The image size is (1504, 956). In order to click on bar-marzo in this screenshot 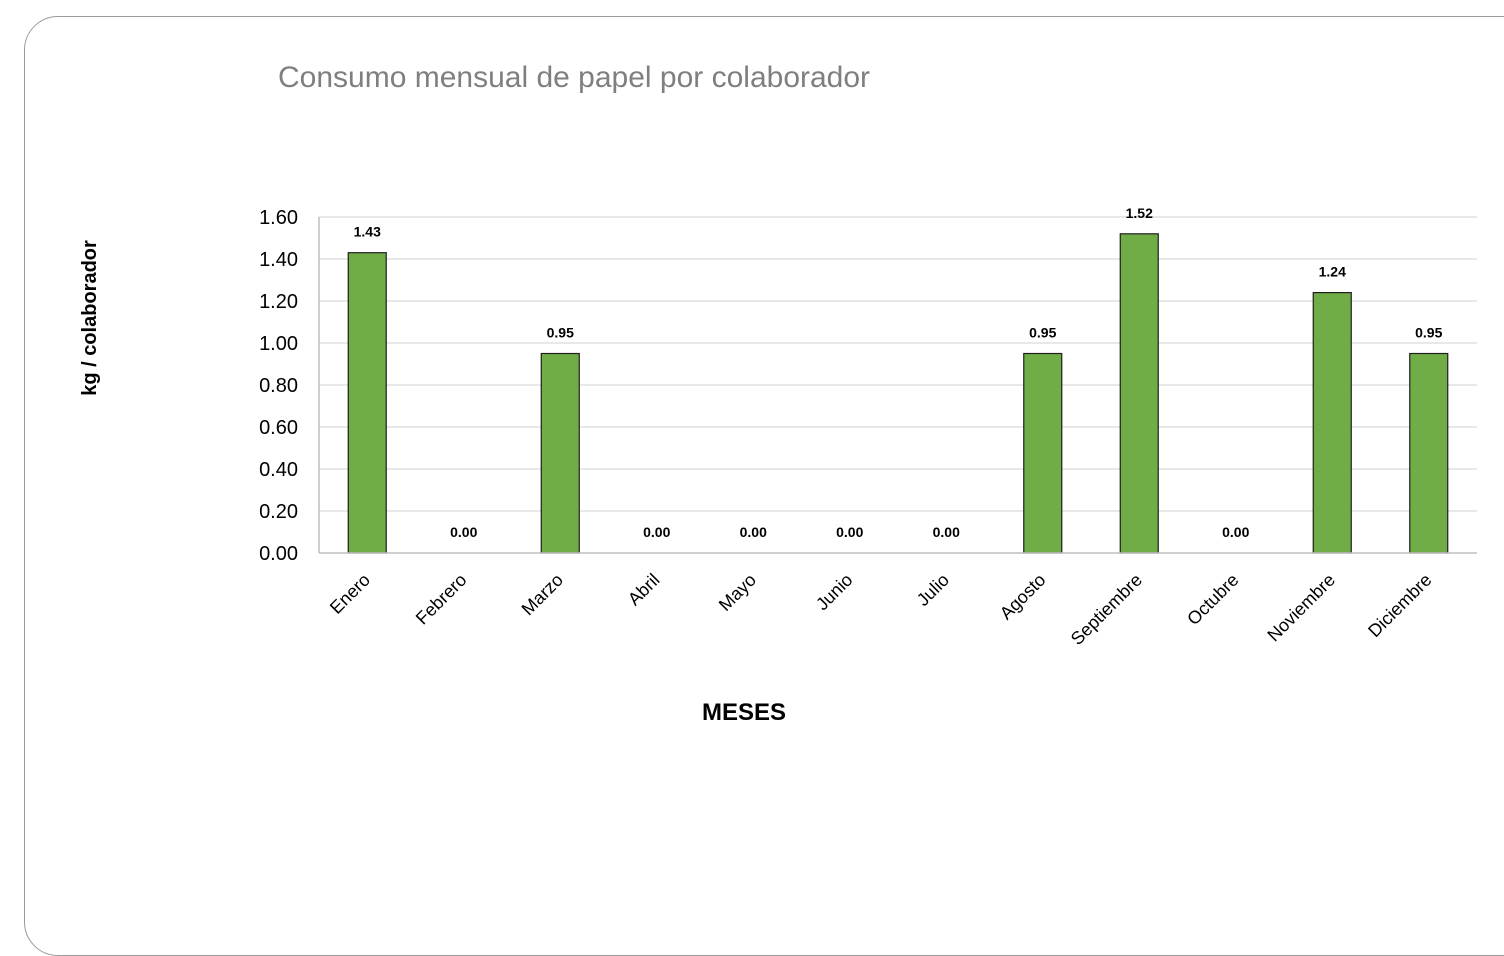, I will do `click(560, 453)`.